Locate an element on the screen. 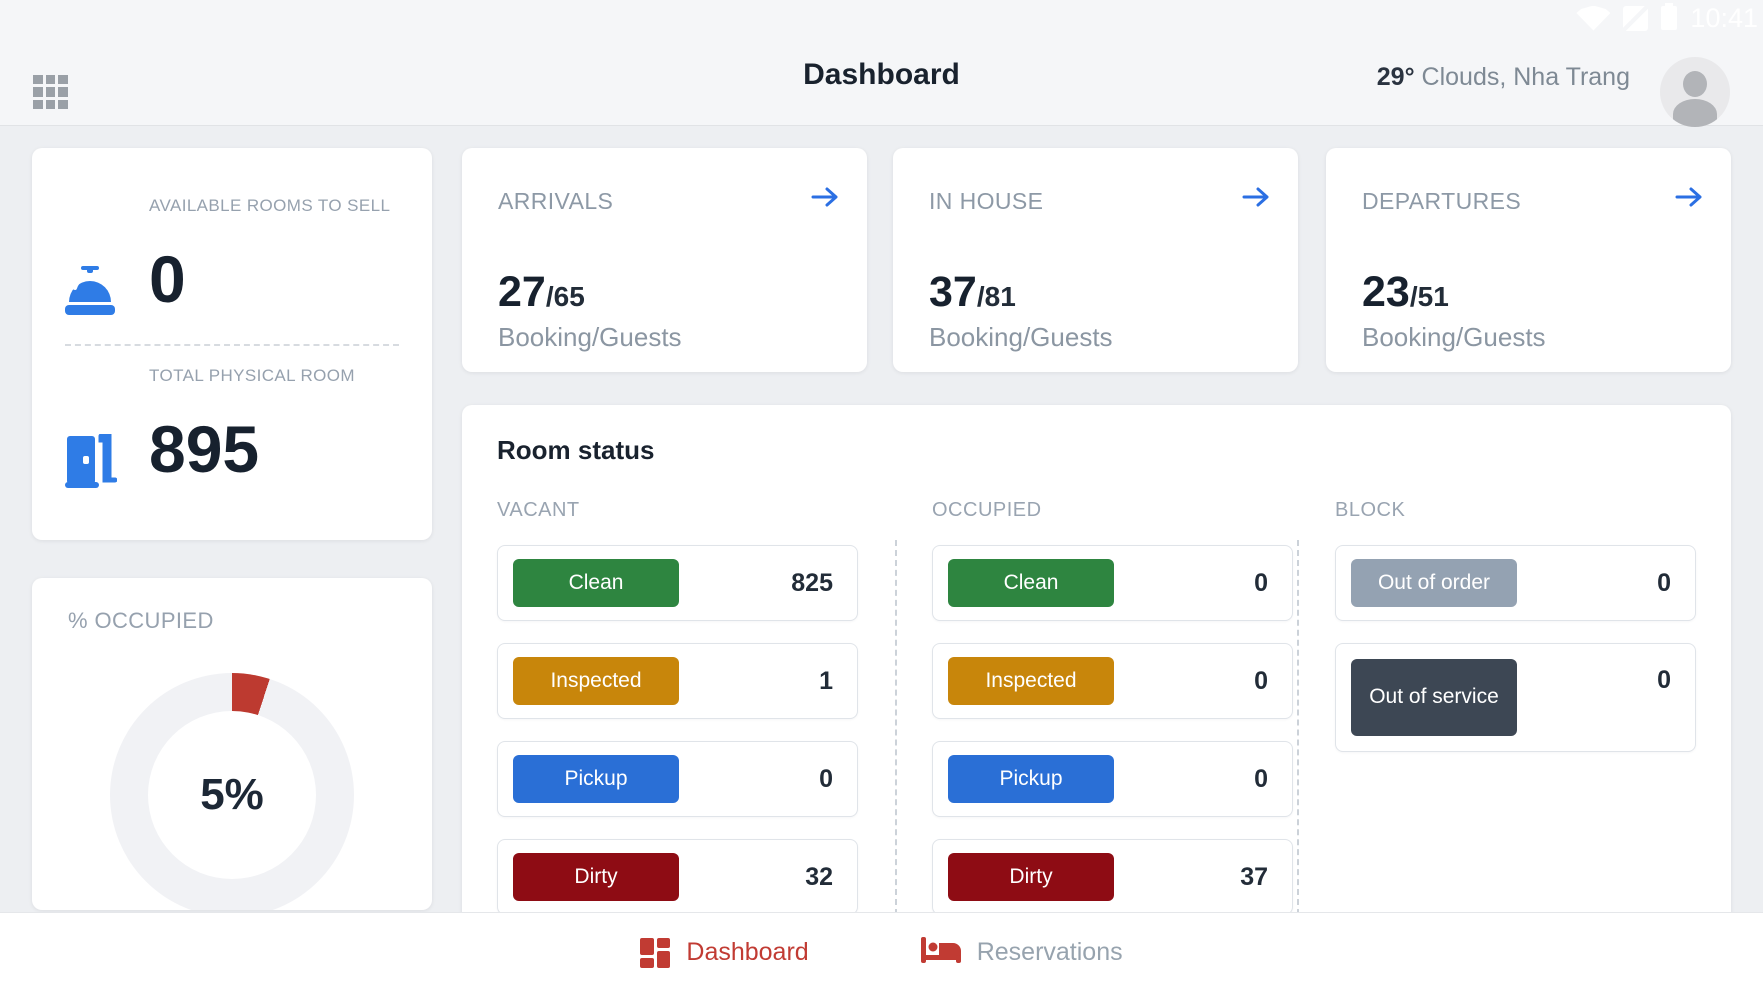 This screenshot has height=992, width=1763. battery-icon is located at coordinates (1669, 16).